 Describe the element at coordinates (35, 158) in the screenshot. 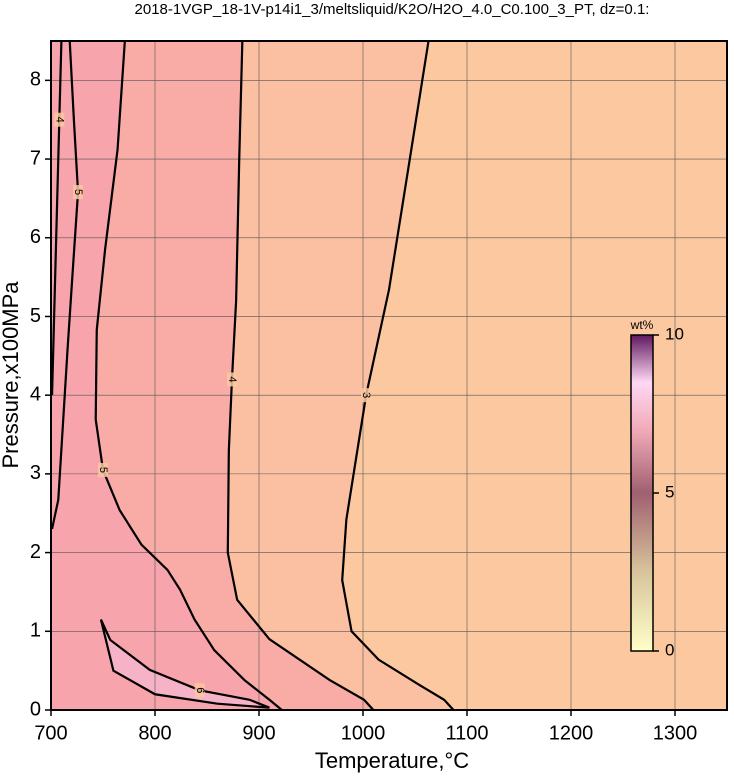

I see `y-tick-label: 7` at that location.